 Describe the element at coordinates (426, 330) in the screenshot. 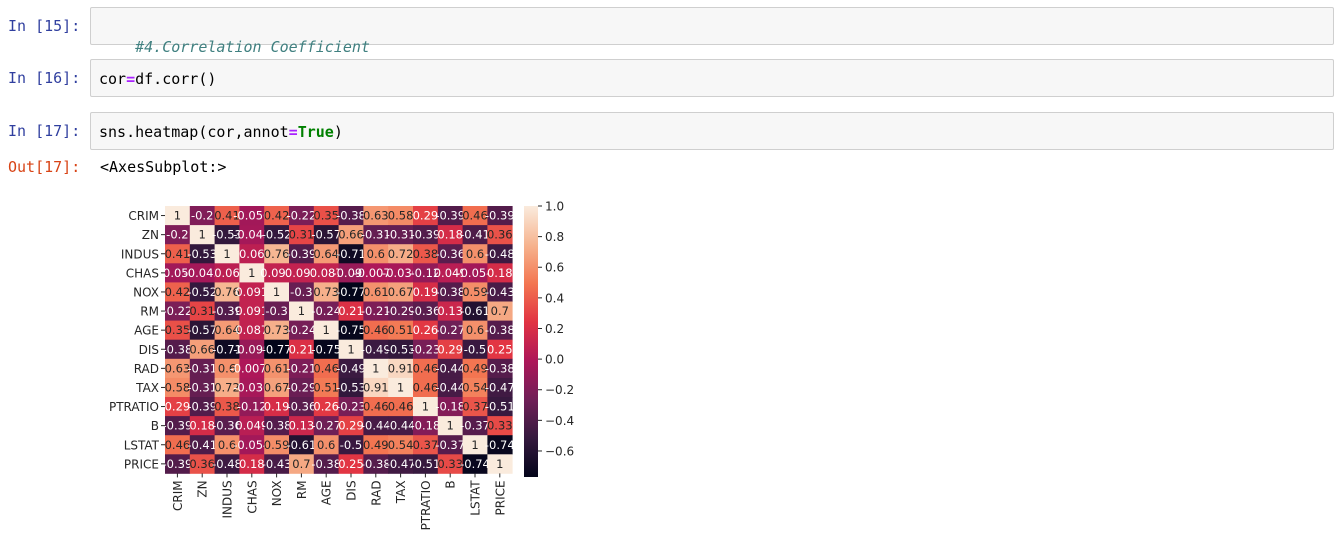

I see `heatmap-cell-annotation: 0.26` at that location.